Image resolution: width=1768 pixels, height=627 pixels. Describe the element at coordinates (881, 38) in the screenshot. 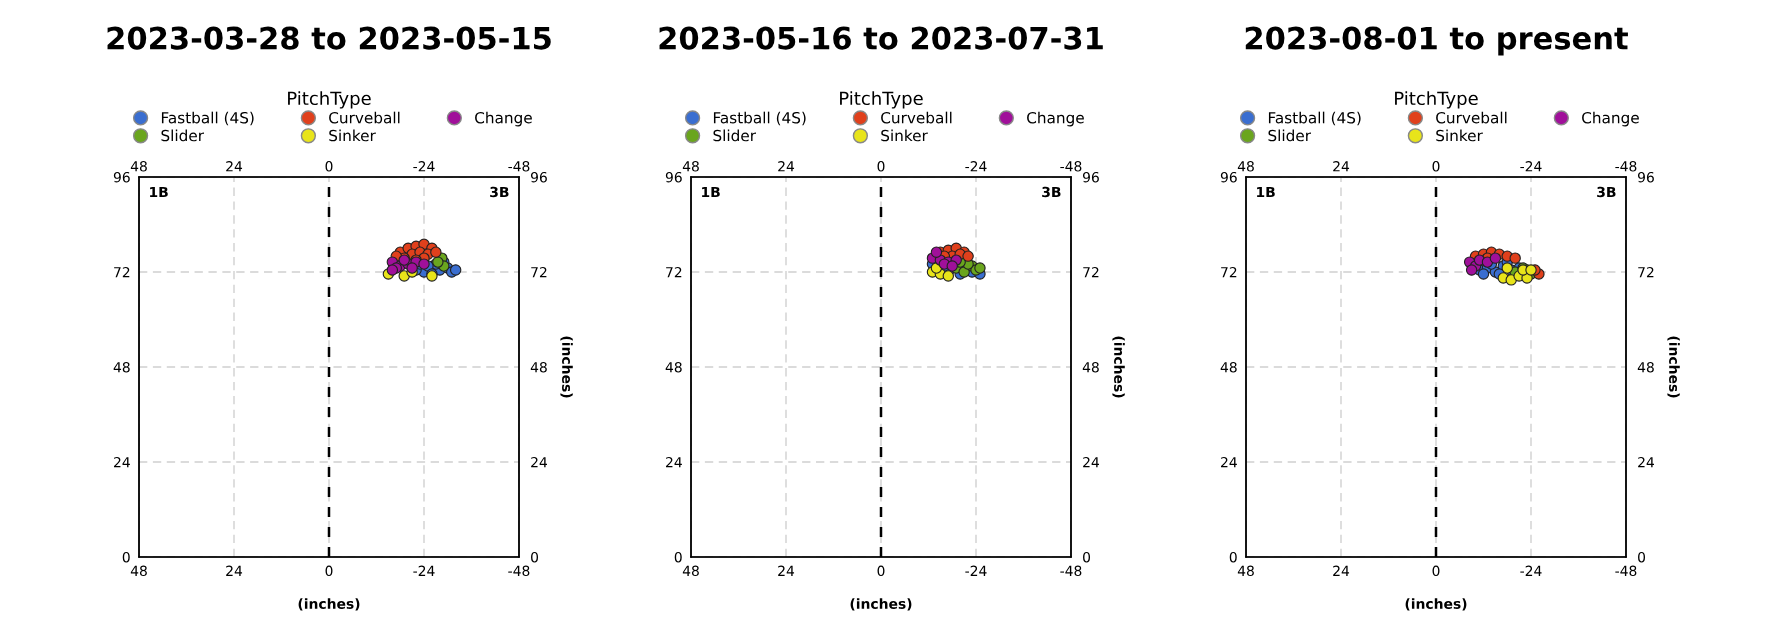

I see `chart-title: 2023-05-16 to 2023-07-31` at that location.